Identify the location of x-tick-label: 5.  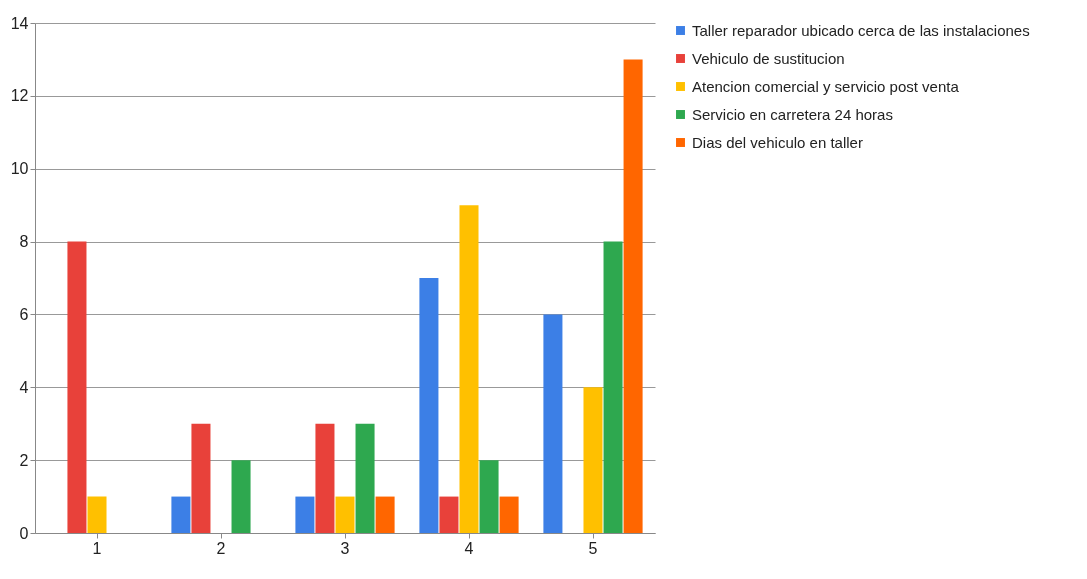
(593, 548).